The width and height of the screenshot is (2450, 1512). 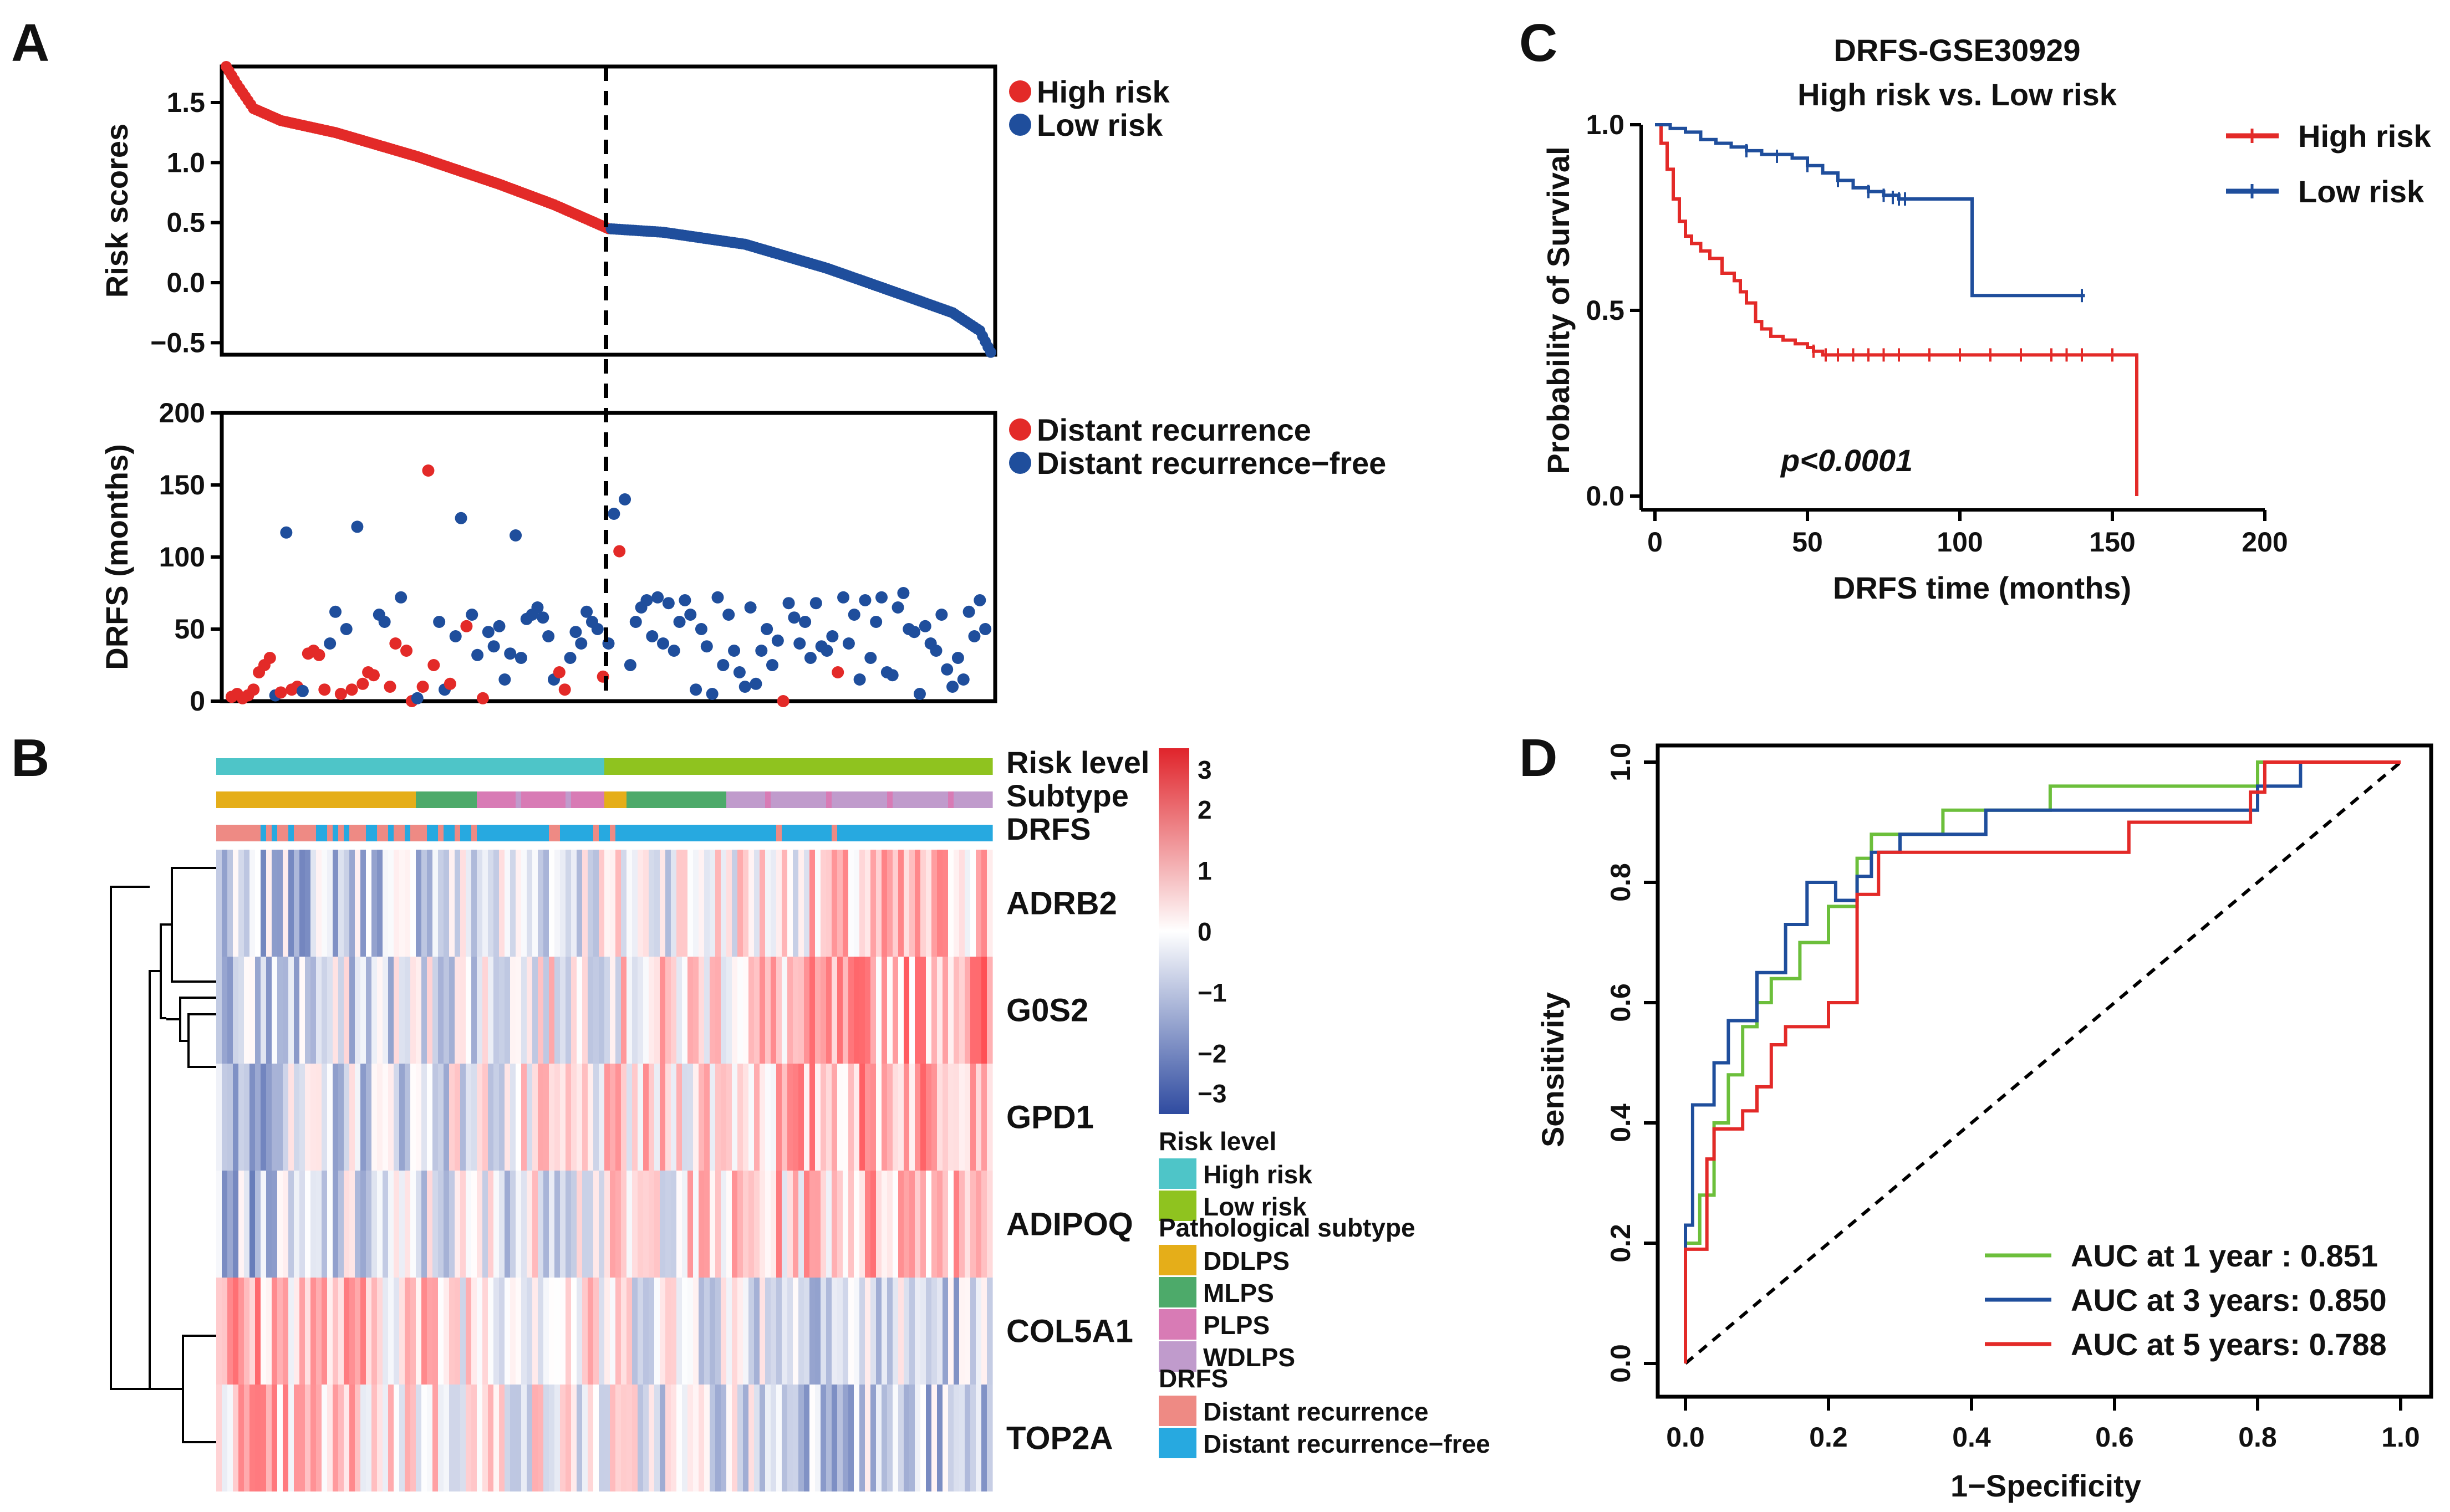 I want to click on risk-score-ytick-label: 0.5, so click(x=185, y=222).